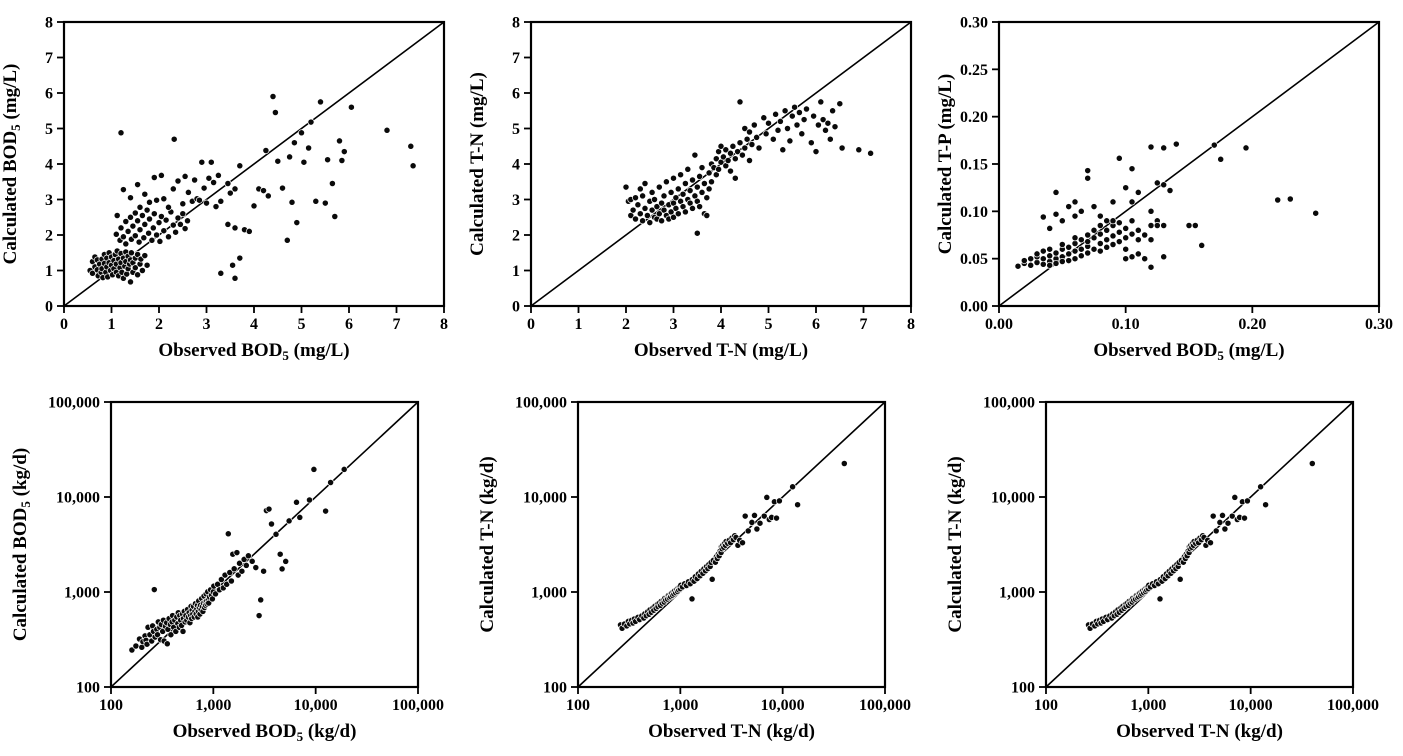 The width and height of the screenshot is (1403, 756). Describe the element at coordinates (974, 117) in the screenshot. I see `y-tick-label: 0.20` at that location.